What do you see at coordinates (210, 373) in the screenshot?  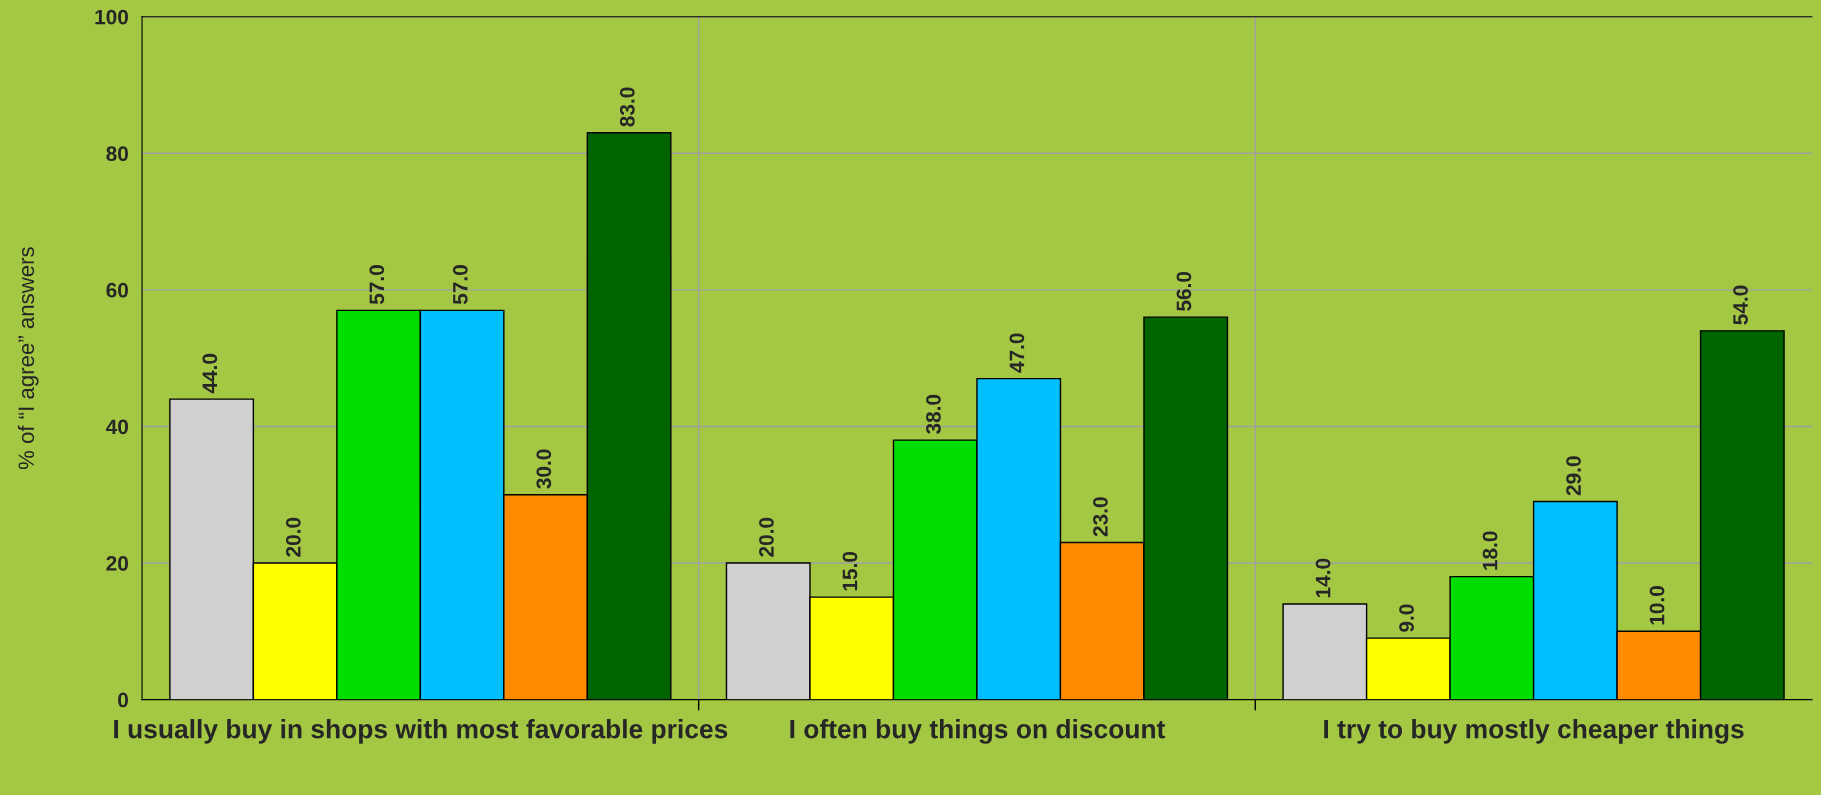 I see `data-label: 44.0` at bounding box center [210, 373].